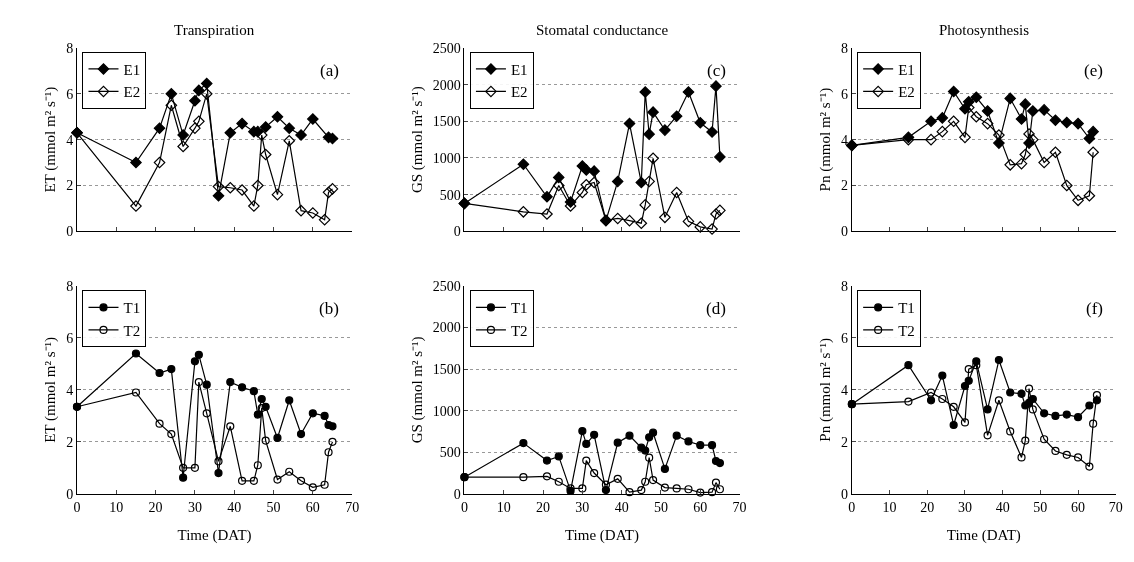 The height and width of the screenshot is (562, 1134). I want to click on chart-title: Stomatal conductance, so click(602, 30).